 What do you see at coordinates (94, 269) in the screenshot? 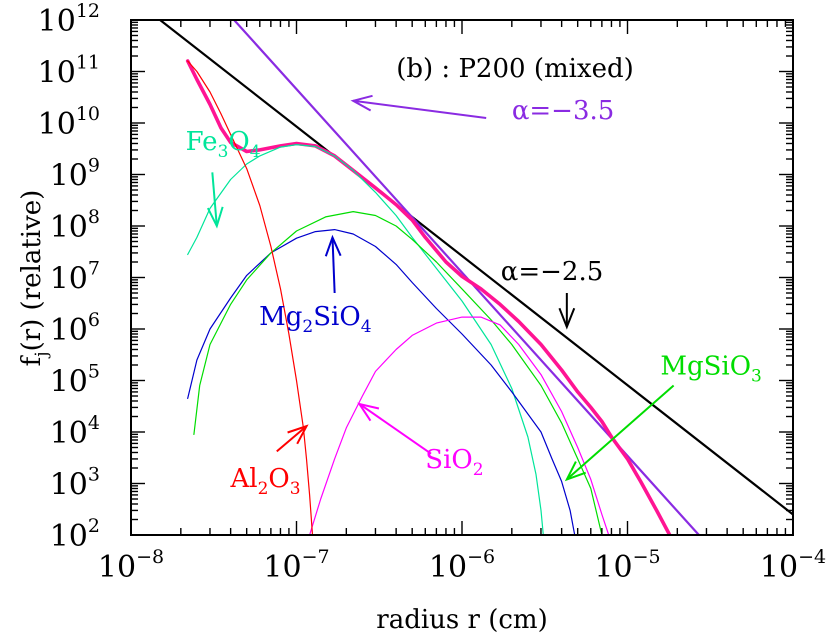
I see `y-tick-label-exp: 7` at bounding box center [94, 269].